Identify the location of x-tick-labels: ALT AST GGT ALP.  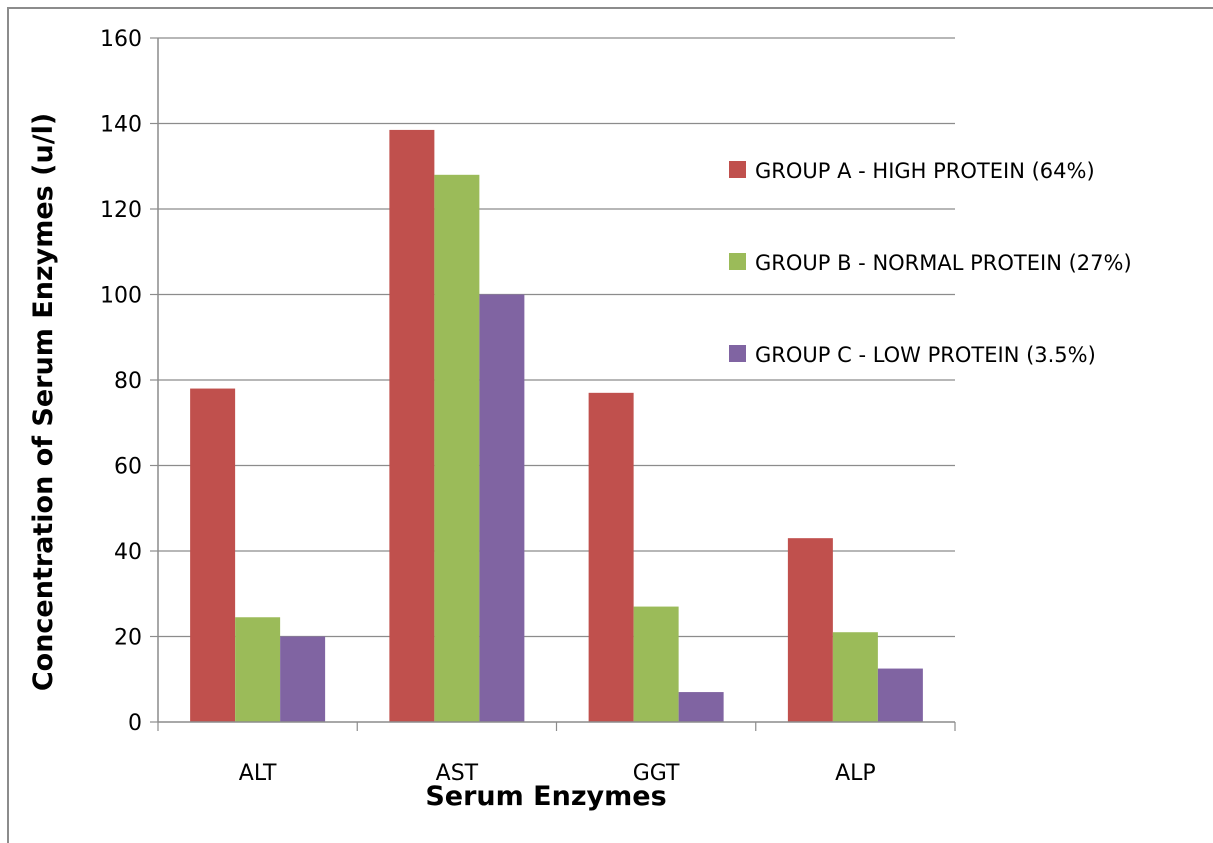
(557, 773).